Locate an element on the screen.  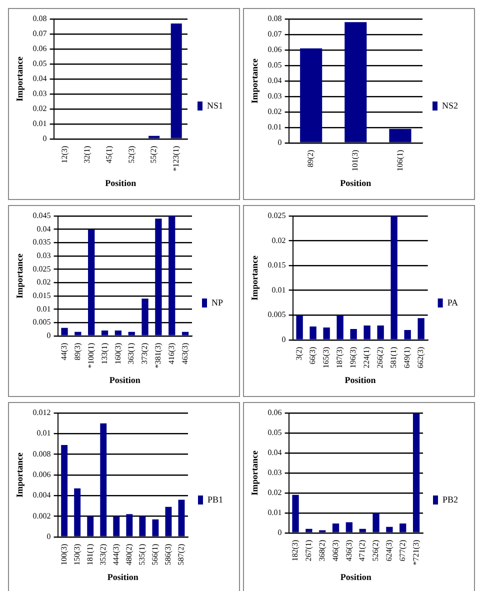
x-tick-label: 66(3) is located at coordinates (313, 355).